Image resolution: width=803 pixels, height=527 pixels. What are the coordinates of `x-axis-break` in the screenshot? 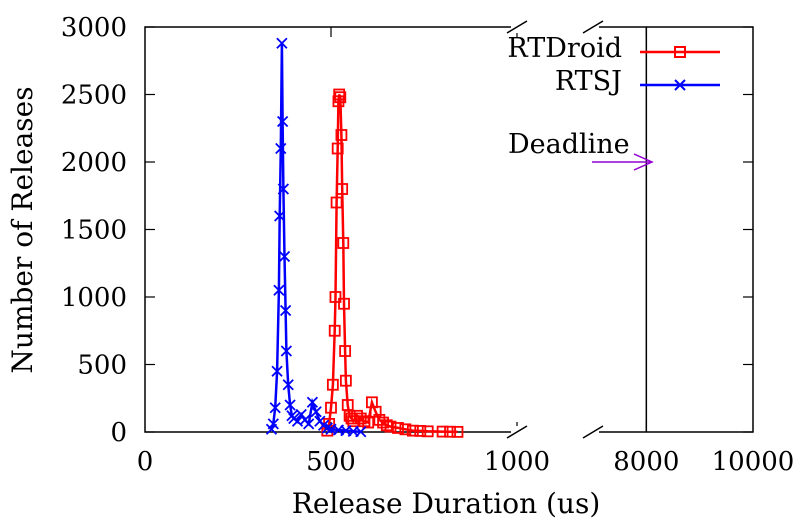 It's located at (555, 229).